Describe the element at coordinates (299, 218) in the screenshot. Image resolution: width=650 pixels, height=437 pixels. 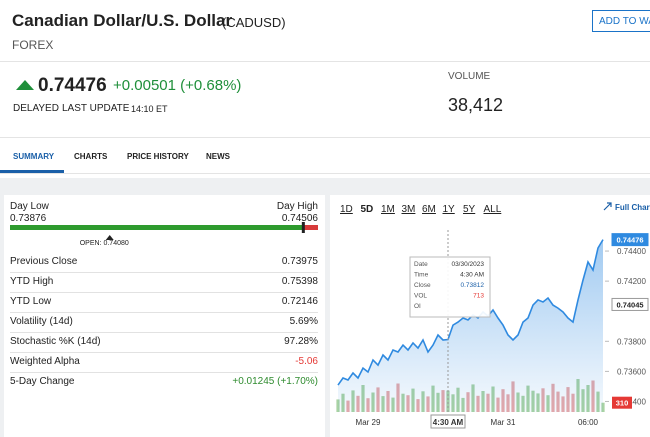
I see `day-high: 0.74506` at that location.